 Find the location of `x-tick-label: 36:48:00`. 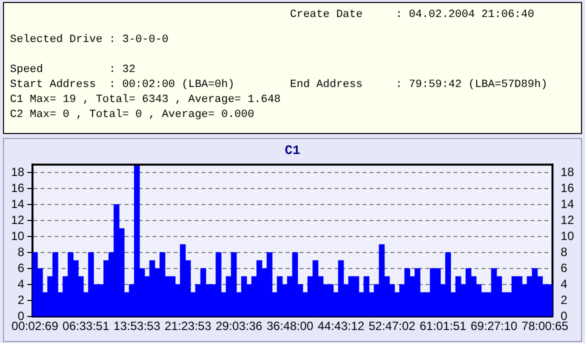

x-tick-label: 36:48:00 is located at coordinates (290, 326).